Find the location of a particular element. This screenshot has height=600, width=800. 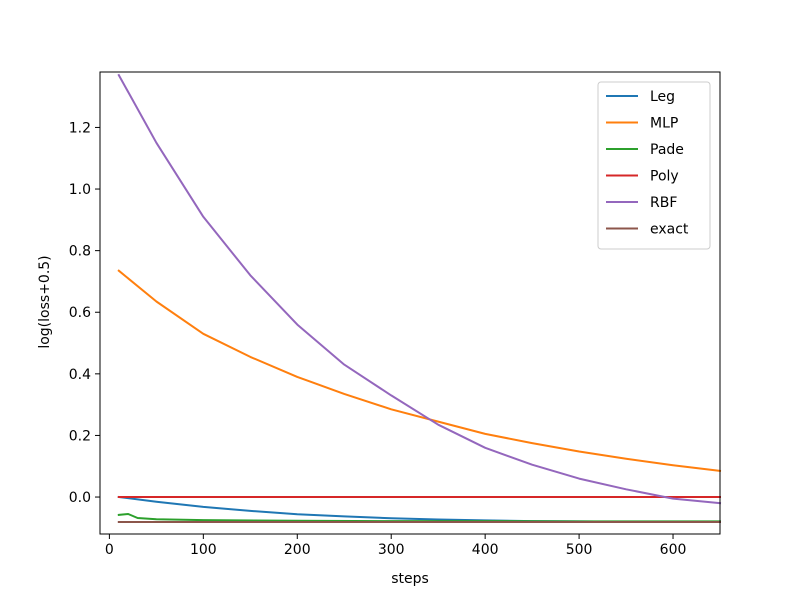

legend-box is located at coordinates (654, 165).